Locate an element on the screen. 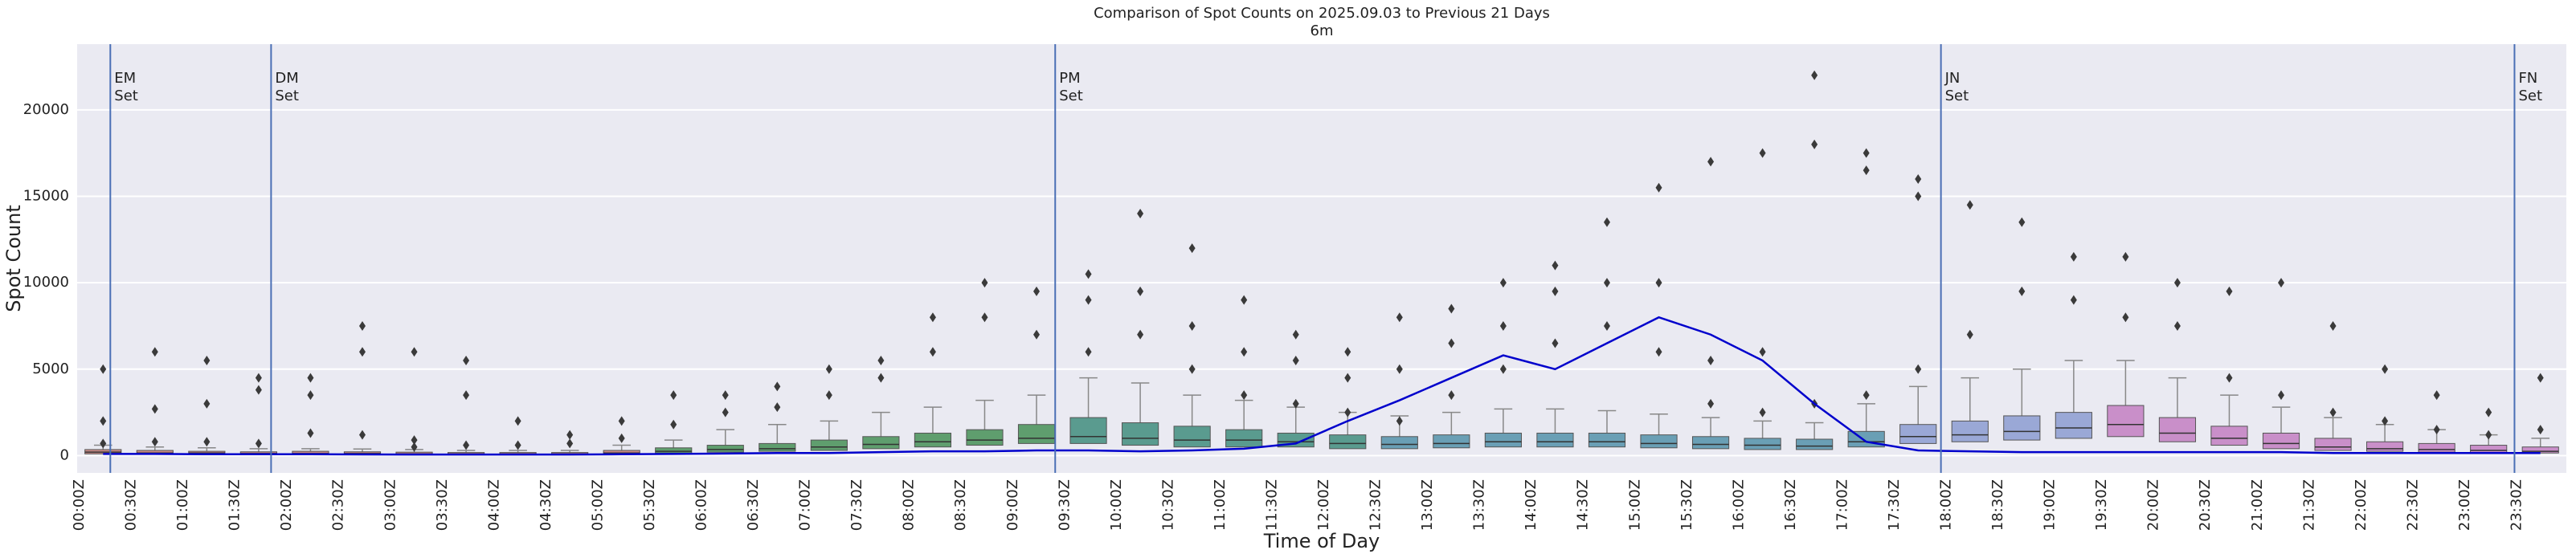  x-tick-label: 15:00Z is located at coordinates (1634, 505).